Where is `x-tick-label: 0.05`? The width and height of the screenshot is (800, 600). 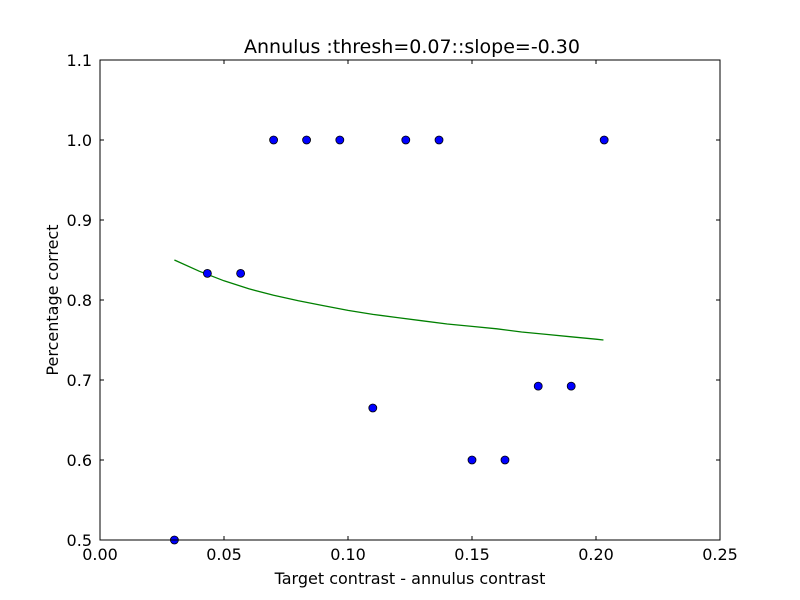 x-tick-label: 0.05 is located at coordinates (224, 554).